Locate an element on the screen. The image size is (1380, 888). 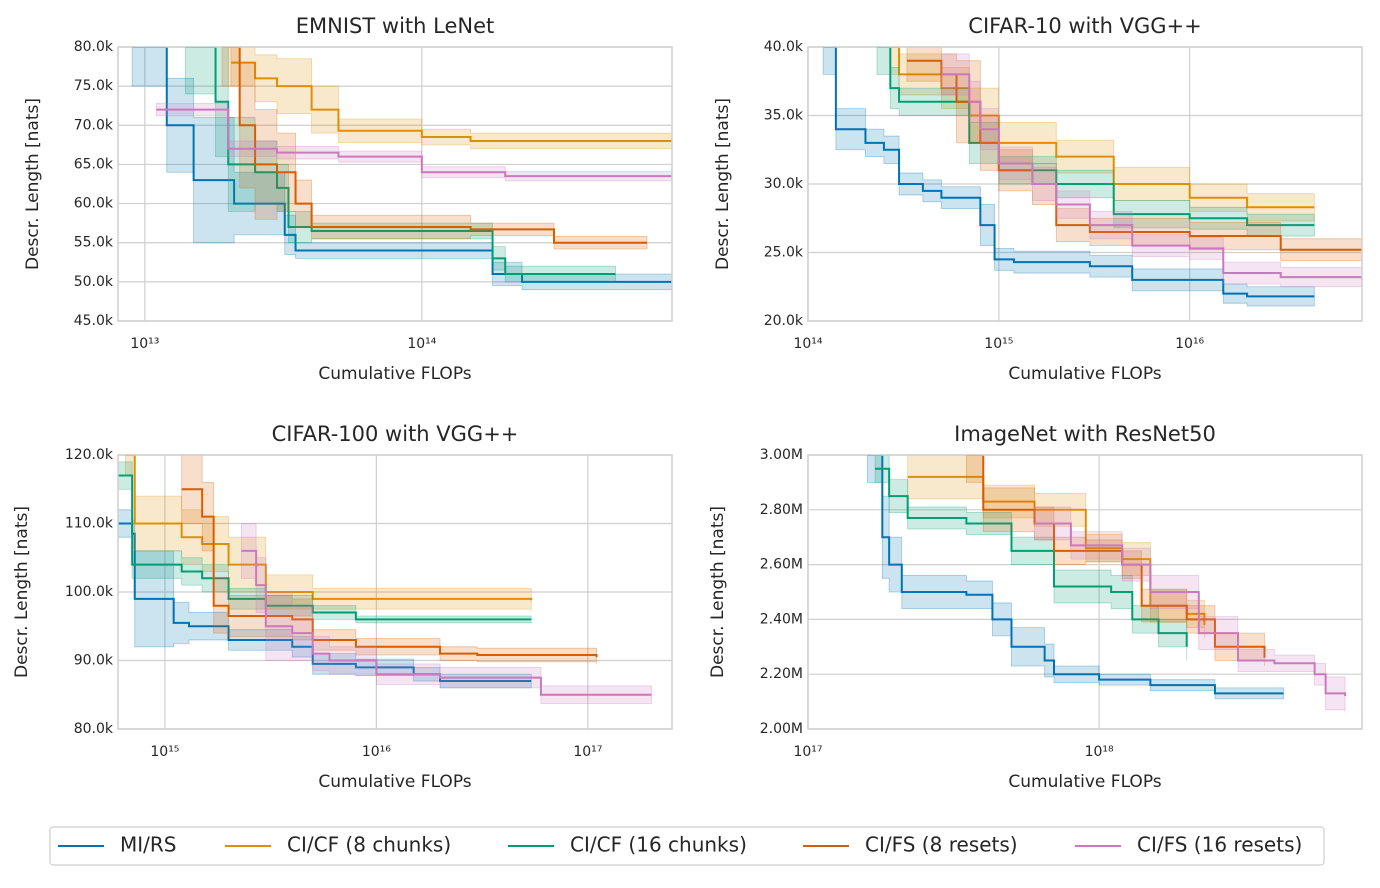
legend-frame is located at coordinates (687, 846).